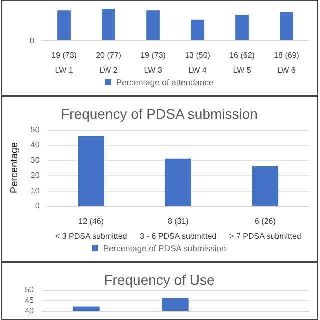  Describe the element at coordinates (164, 249) in the screenshot. I see `legend-label: Percentage of PDSA submission` at that location.